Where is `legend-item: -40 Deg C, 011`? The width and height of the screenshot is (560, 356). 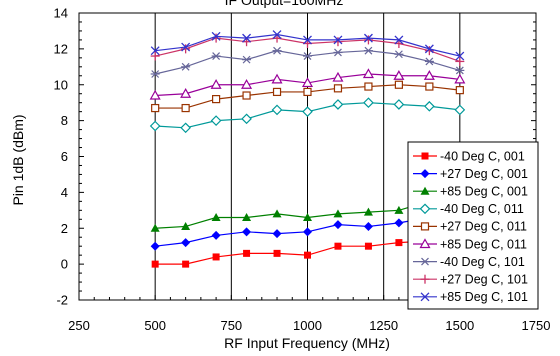 legend-item: -40 Deg C, 011 is located at coordinates (468, 209).